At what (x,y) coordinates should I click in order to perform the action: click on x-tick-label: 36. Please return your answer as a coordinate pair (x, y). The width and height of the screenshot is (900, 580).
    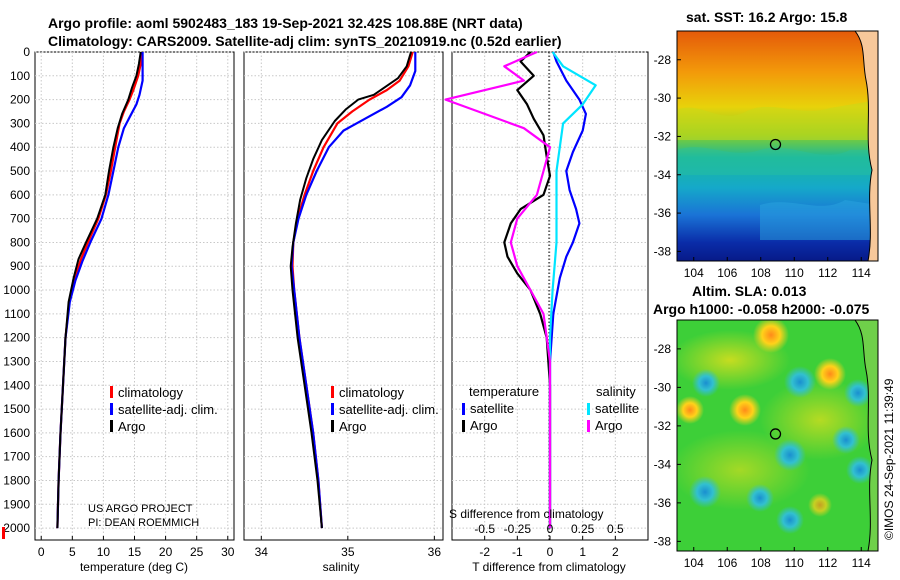
    Looking at the image, I should click on (435, 552).